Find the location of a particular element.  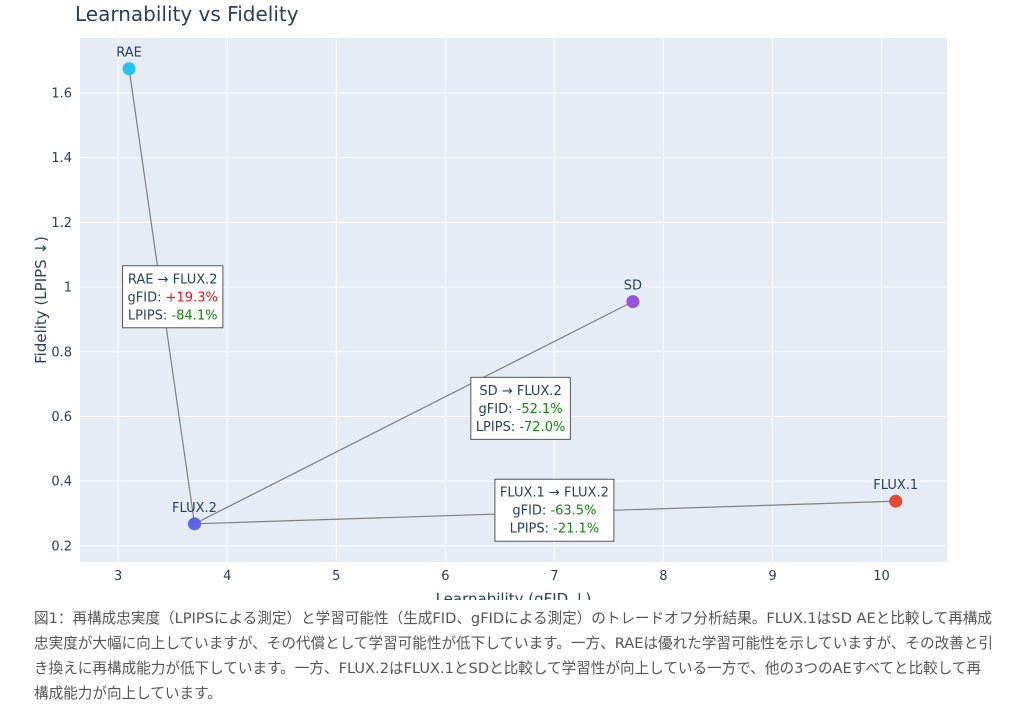

point-rae is located at coordinates (129, 69).